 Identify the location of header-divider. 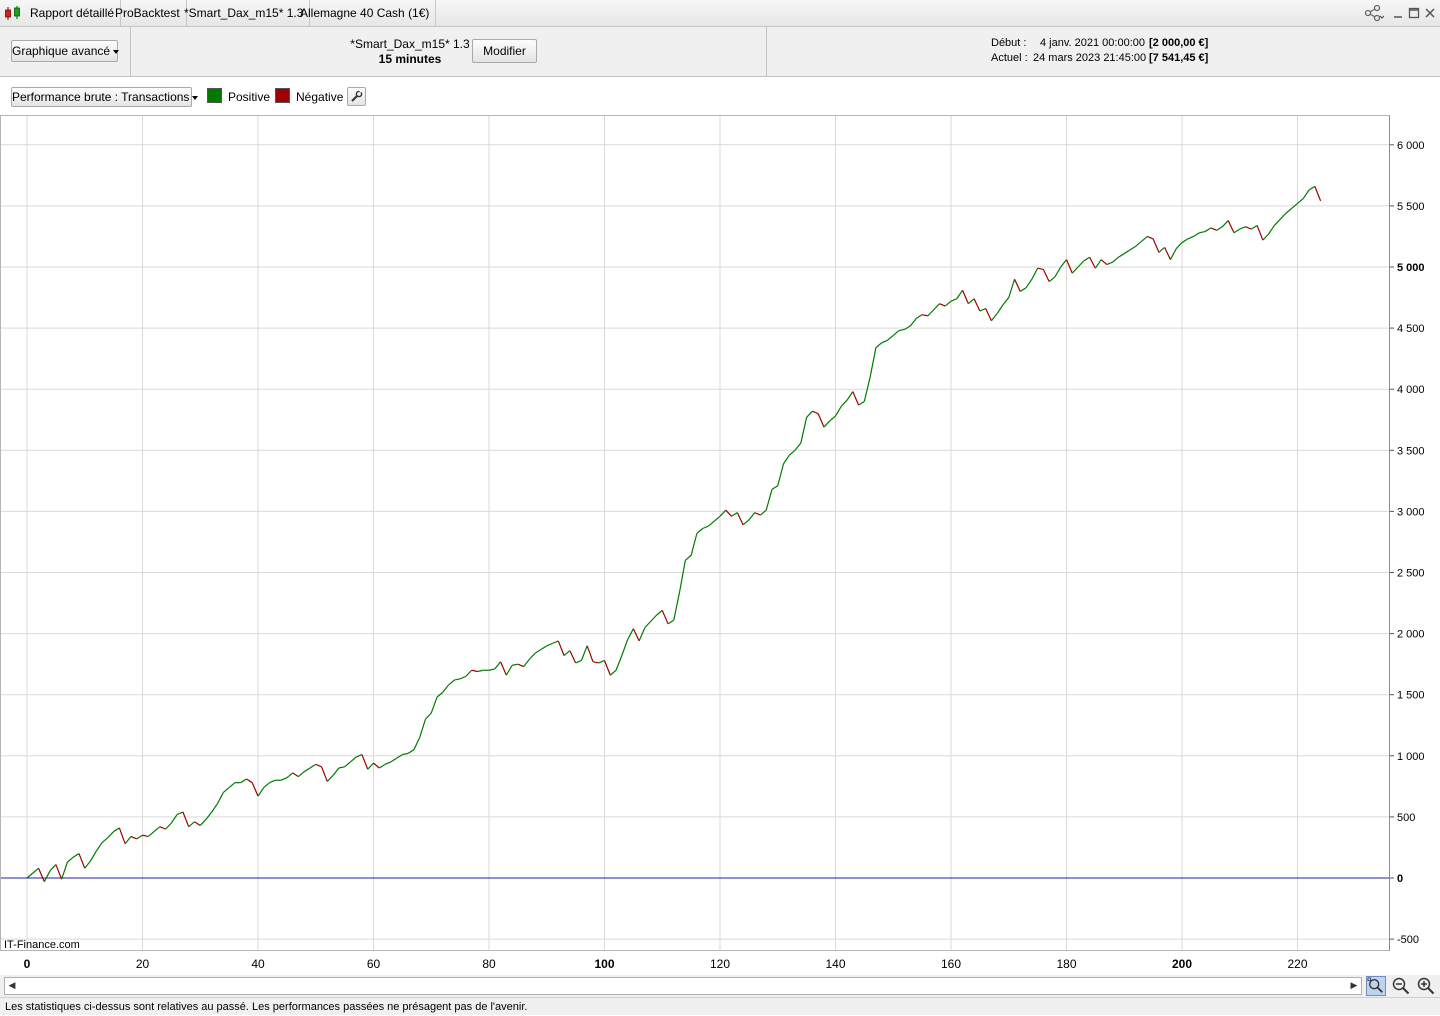
(766, 51).